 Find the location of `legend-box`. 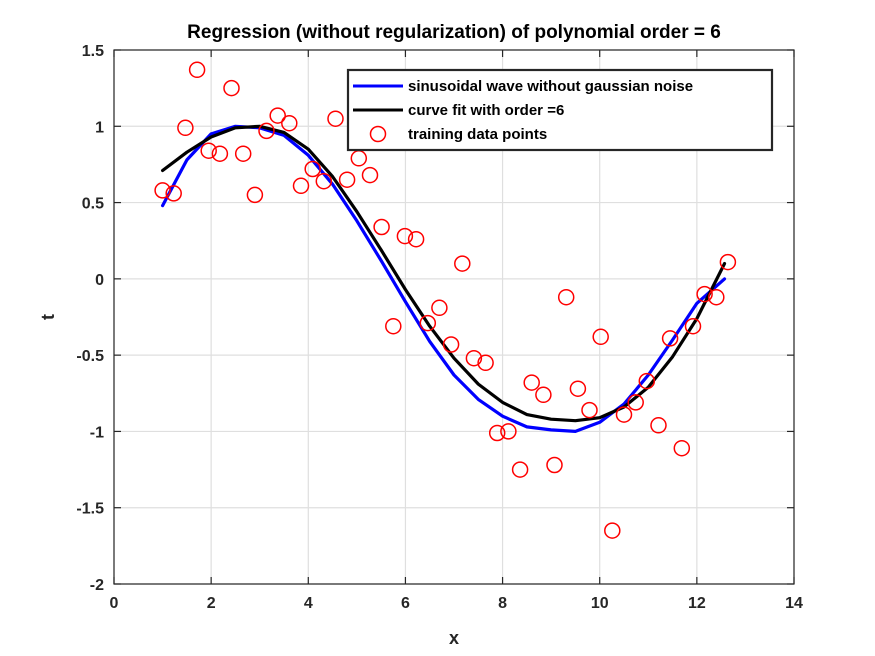

legend-box is located at coordinates (560, 110).